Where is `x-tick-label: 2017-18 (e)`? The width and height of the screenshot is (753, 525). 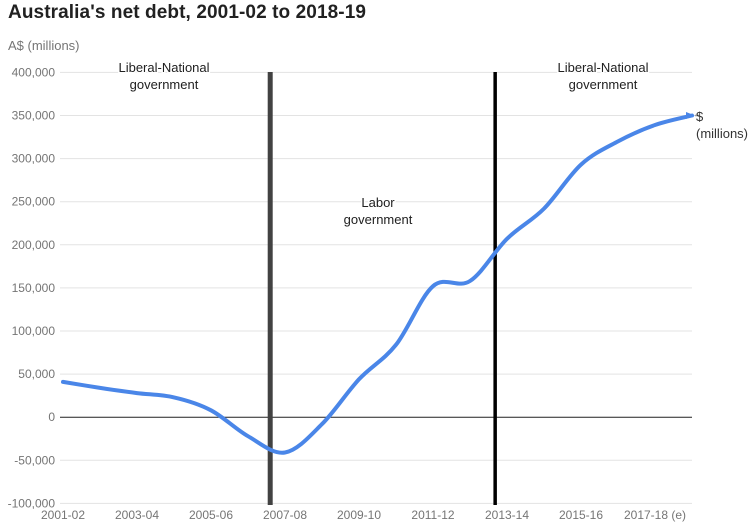 x-tick-label: 2017-18 (e) is located at coordinates (655, 515).